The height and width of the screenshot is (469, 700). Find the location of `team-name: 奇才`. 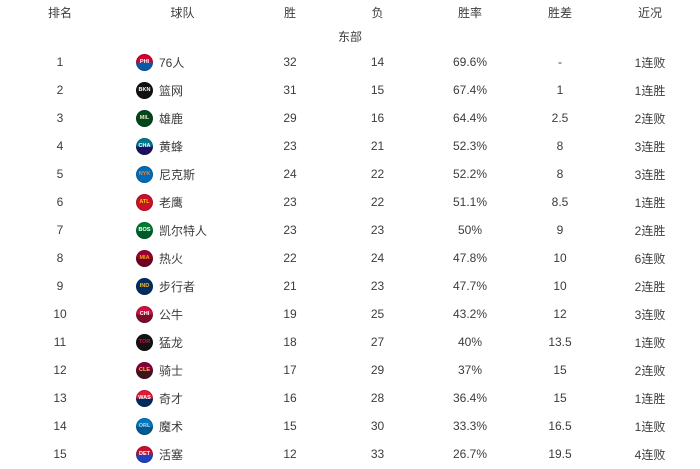

team-name: 奇才 is located at coordinates (171, 398).